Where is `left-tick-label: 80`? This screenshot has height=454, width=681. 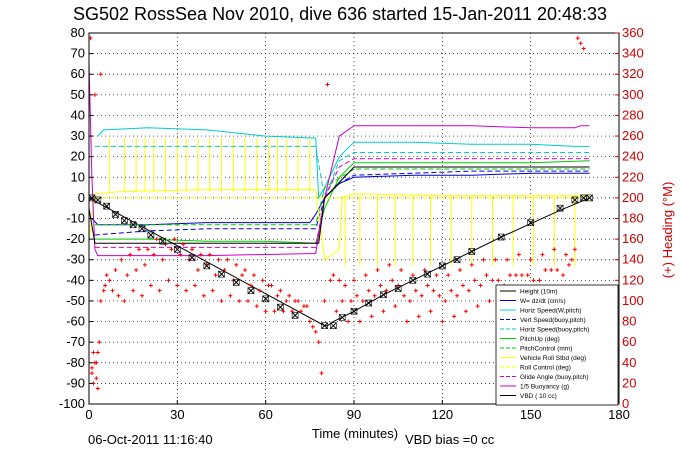
left-tick-label: 80 is located at coordinates (78, 32).